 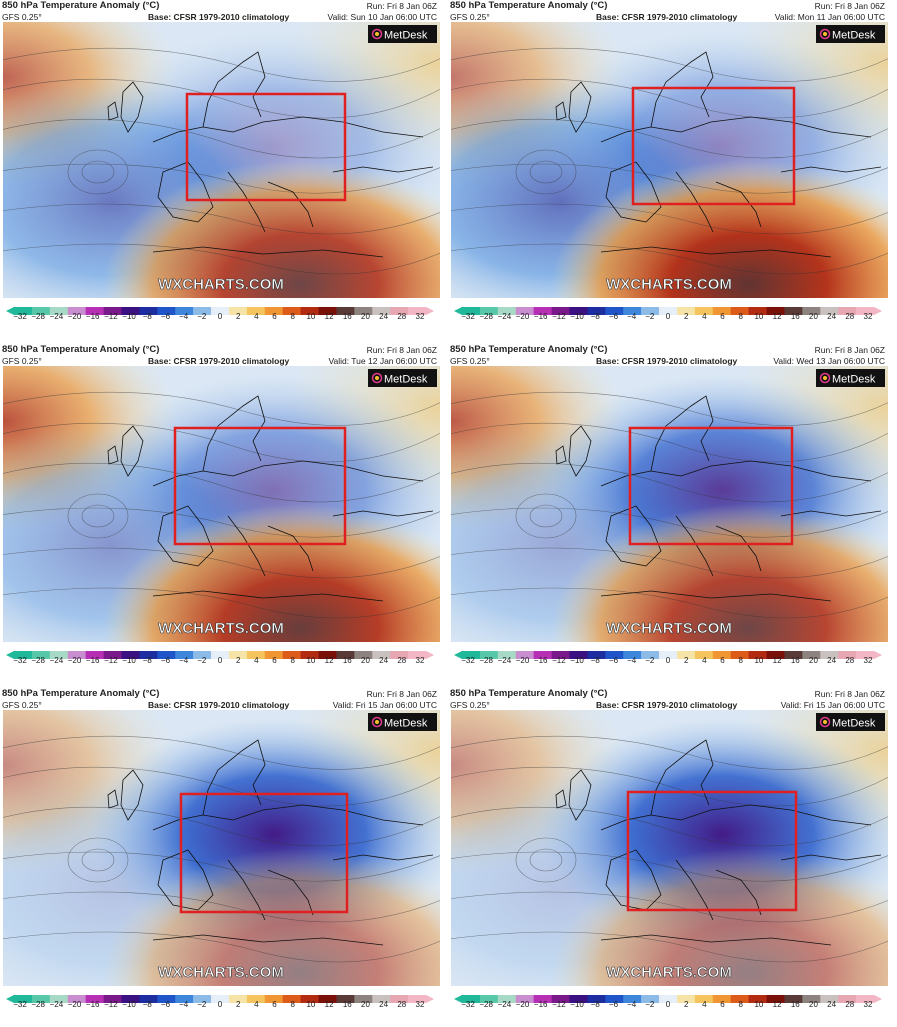 I want to click on colorbar-tick-label: −32, so click(x=468, y=316).